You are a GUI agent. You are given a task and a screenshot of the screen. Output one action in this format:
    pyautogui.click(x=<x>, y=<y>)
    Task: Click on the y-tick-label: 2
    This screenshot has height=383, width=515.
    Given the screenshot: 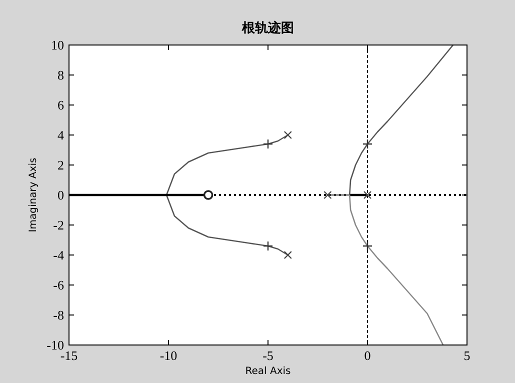 What is the action you would take?
    pyautogui.click(x=61, y=165)
    